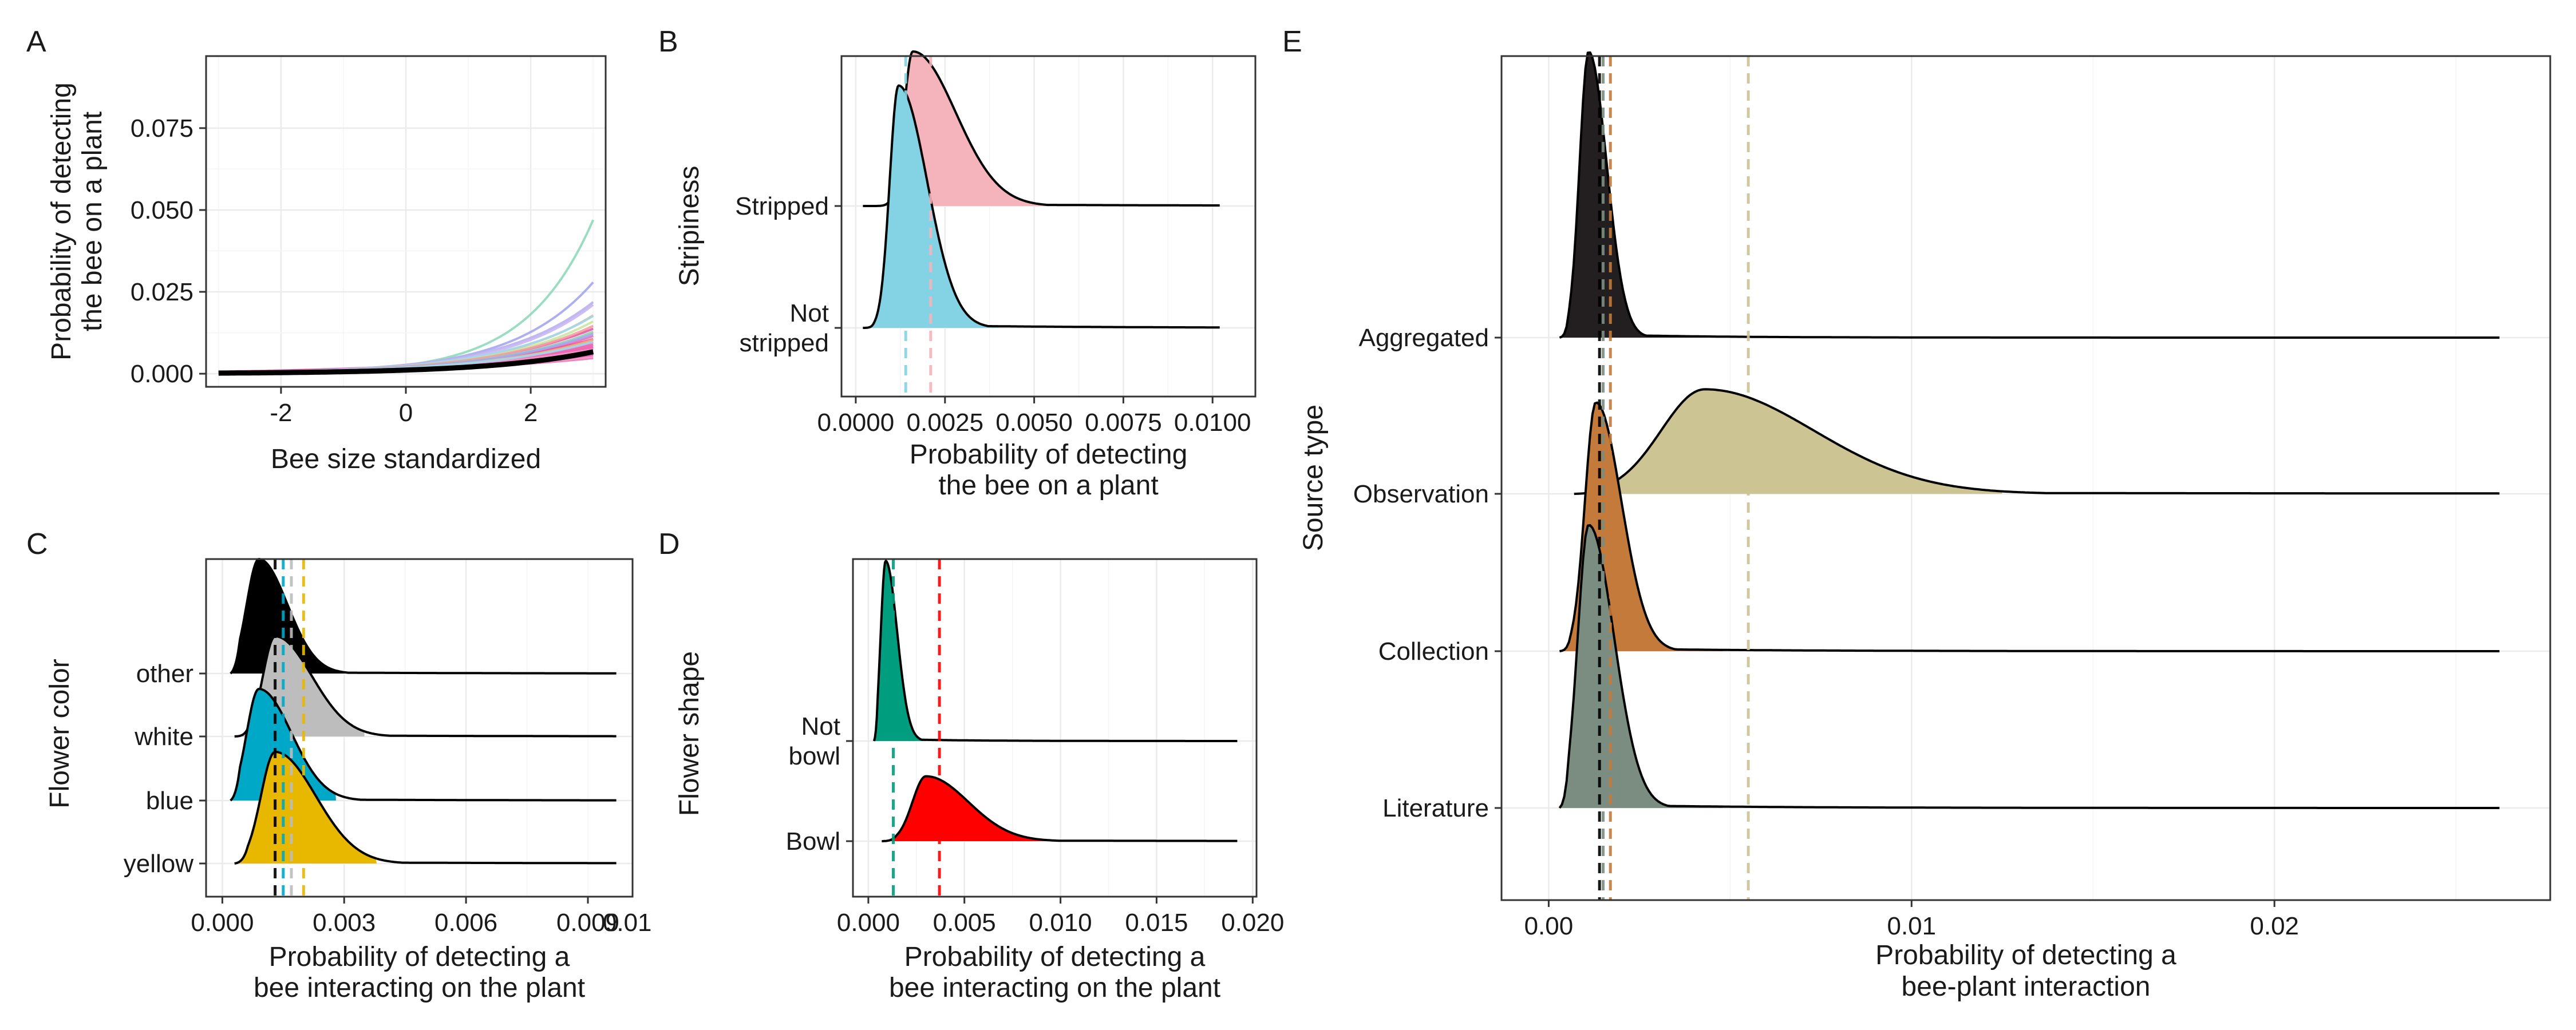 The height and width of the screenshot is (1030, 2576). I want to click on x-axis: 0.000 0.005 0.010 0.015 0.020, so click(1060, 917).